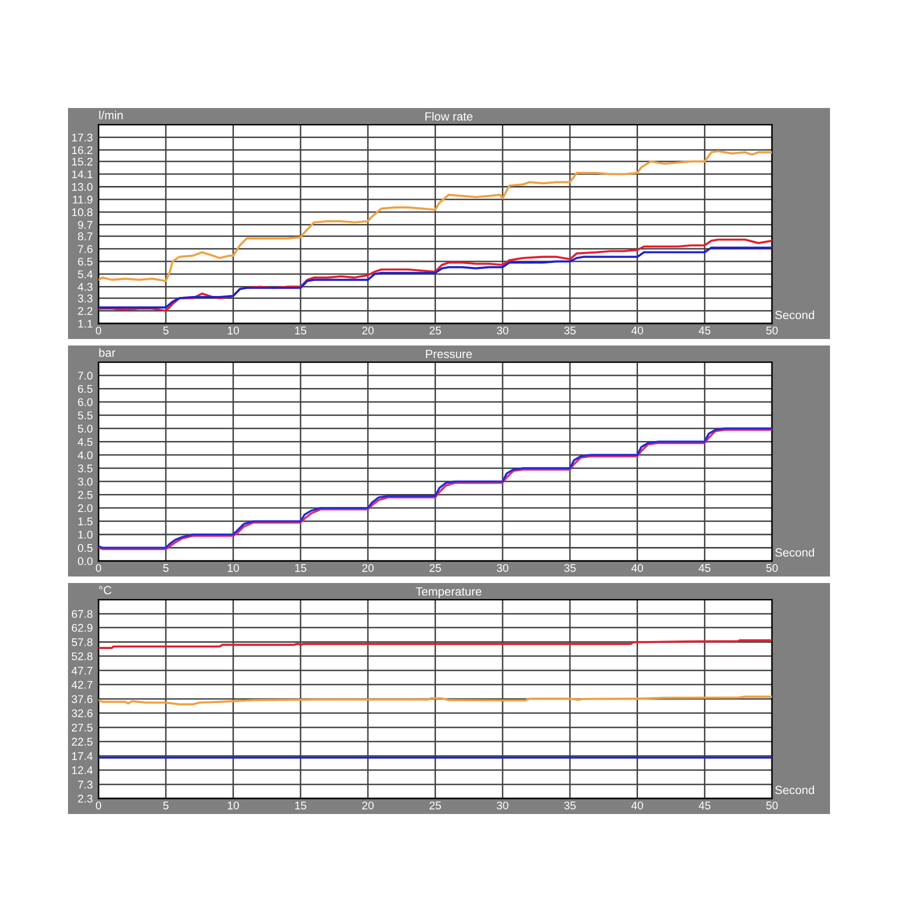 The height and width of the screenshot is (900, 900). Describe the element at coordinates (85, 561) in the screenshot. I see `y-tick-label: 0.0` at that location.